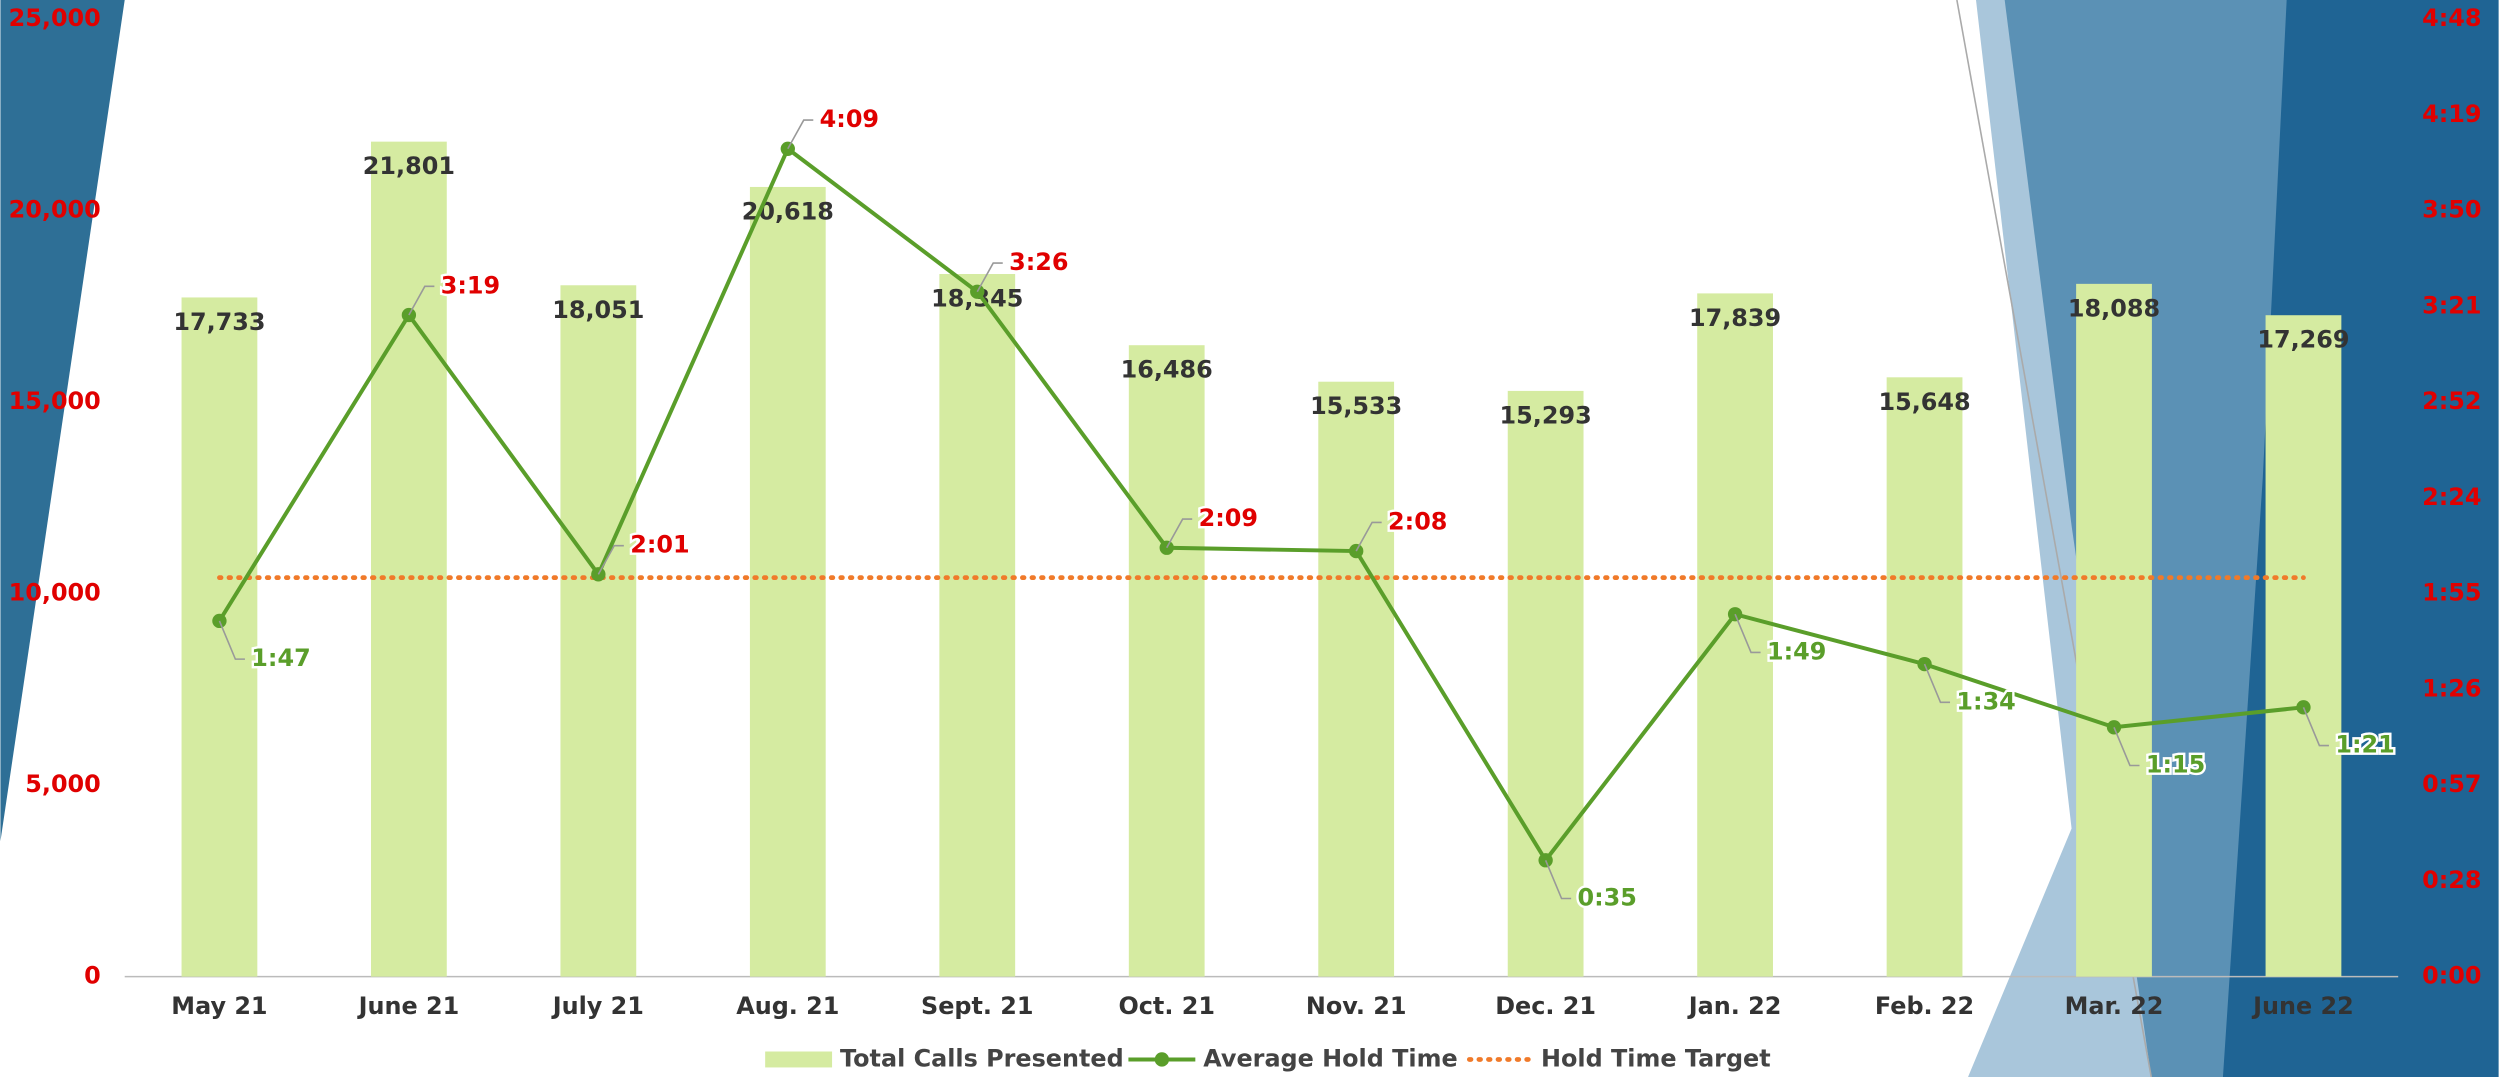  Describe the element at coordinates (1606, 898) in the screenshot. I see `line-label: 0:35` at that location.